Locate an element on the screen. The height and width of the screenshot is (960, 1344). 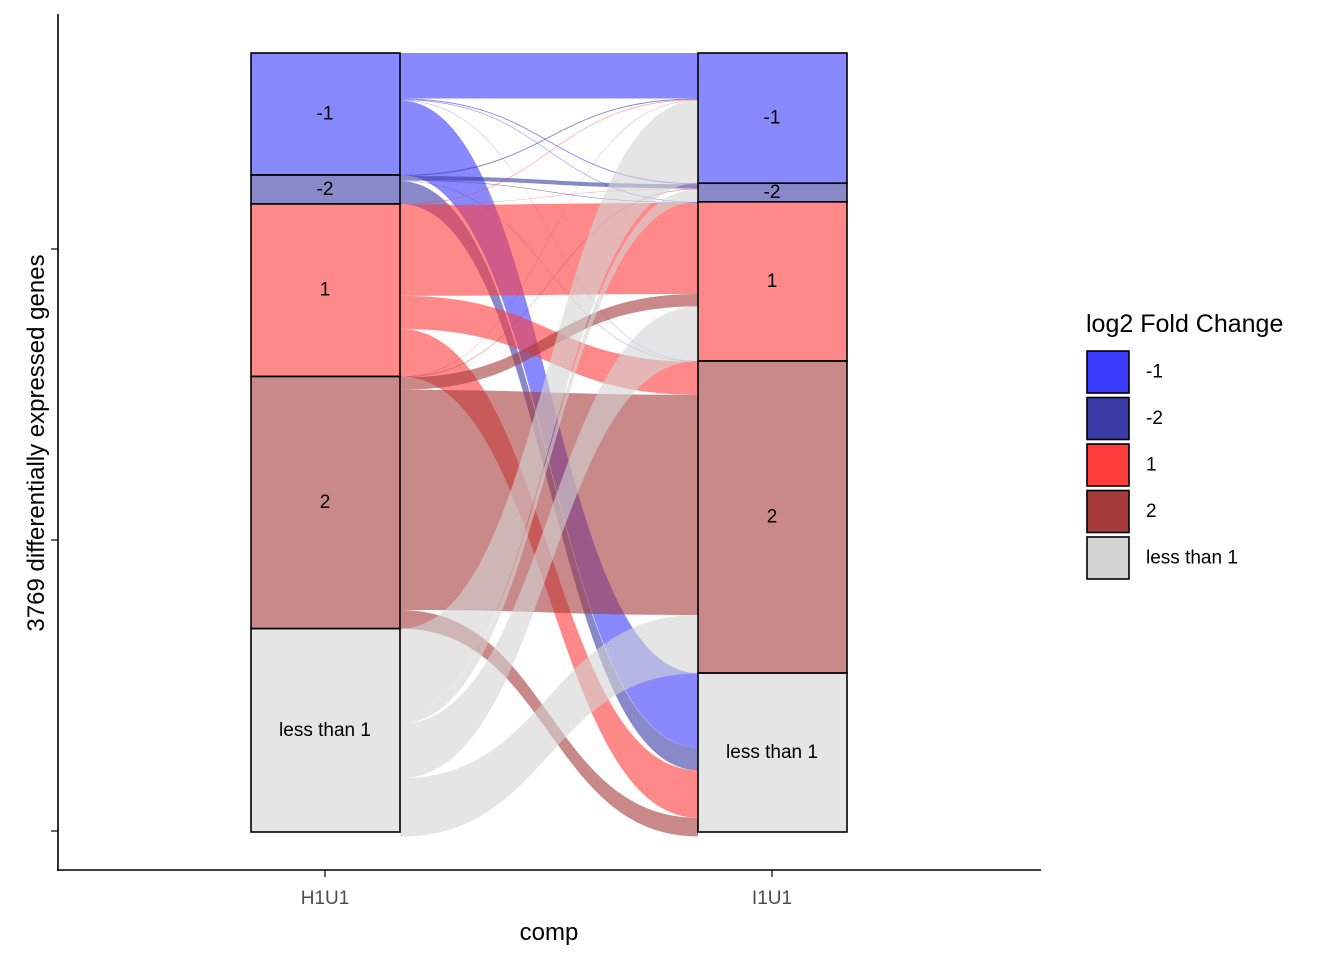
legend-label: 2 is located at coordinates (1151, 511).